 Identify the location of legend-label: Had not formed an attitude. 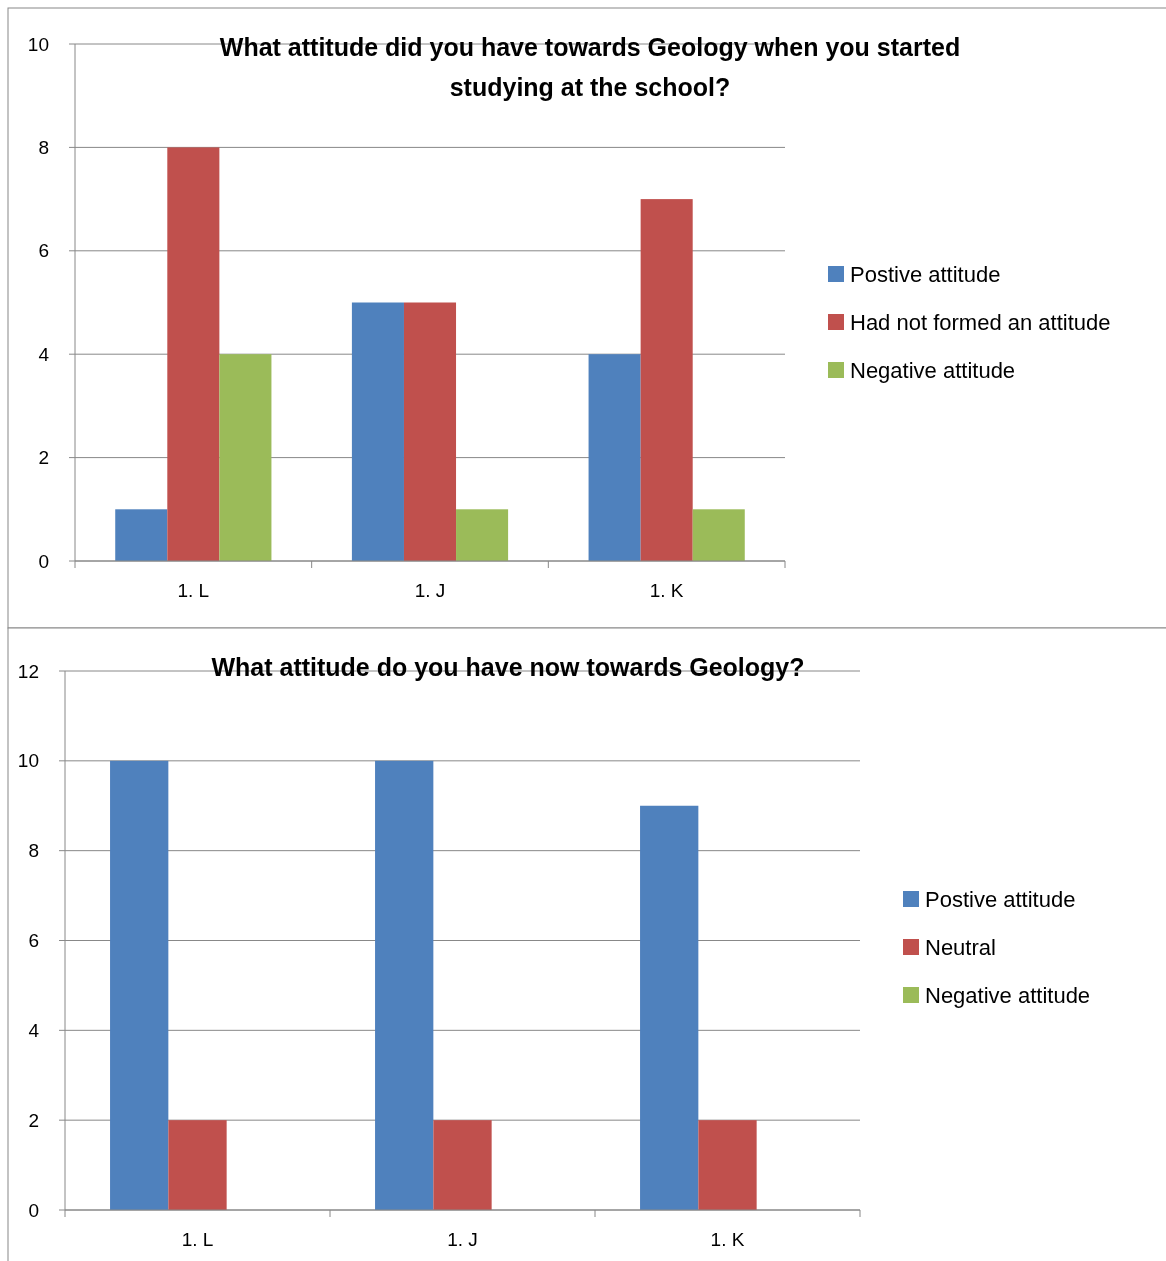
(980, 322).